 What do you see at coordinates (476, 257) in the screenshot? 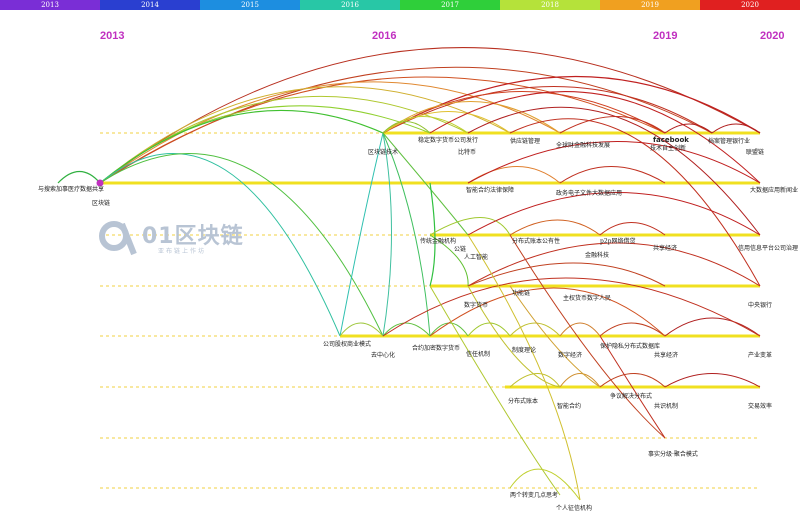
I see `node-rengongzhineng: 人工智能` at bounding box center [476, 257].